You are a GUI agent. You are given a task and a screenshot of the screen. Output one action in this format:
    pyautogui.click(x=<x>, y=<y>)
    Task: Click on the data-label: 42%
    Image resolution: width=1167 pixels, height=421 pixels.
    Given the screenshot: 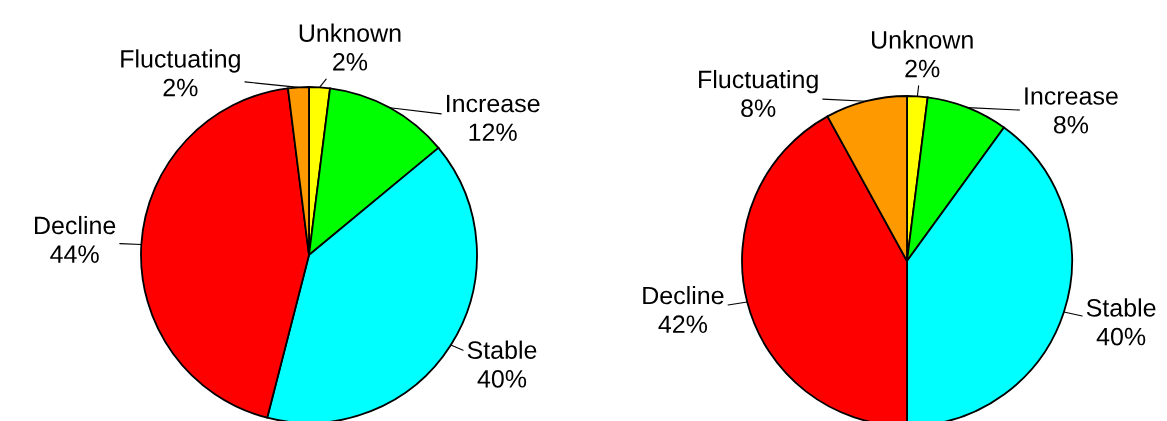 What is the action you would take?
    pyautogui.click(x=683, y=324)
    